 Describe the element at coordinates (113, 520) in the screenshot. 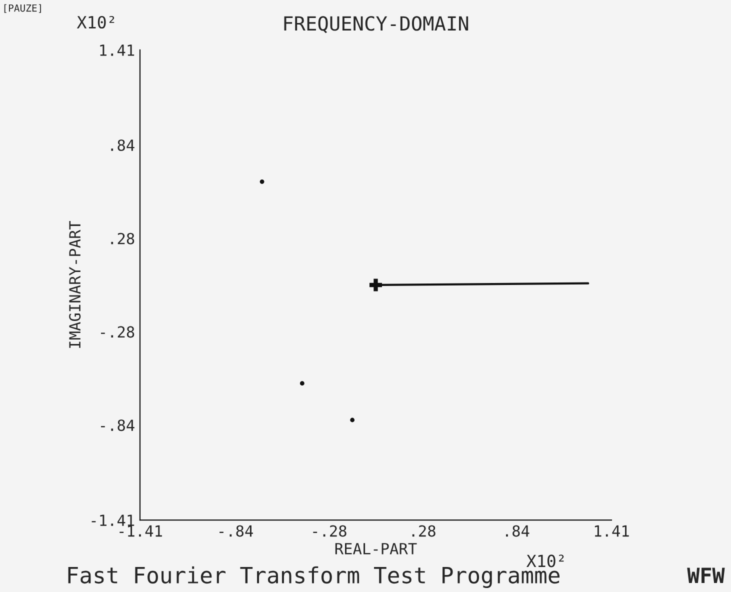

I see `y-tick-label: -1.41` at that location.